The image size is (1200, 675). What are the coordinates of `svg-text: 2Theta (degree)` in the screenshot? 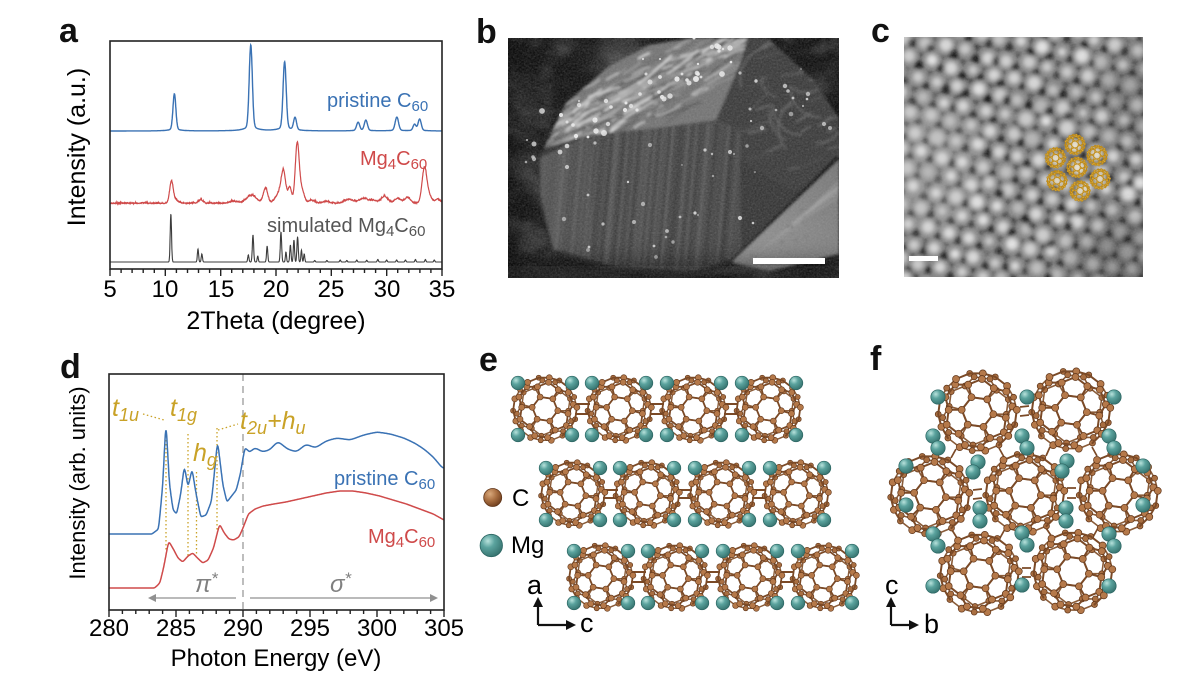 It's located at (275, 321).